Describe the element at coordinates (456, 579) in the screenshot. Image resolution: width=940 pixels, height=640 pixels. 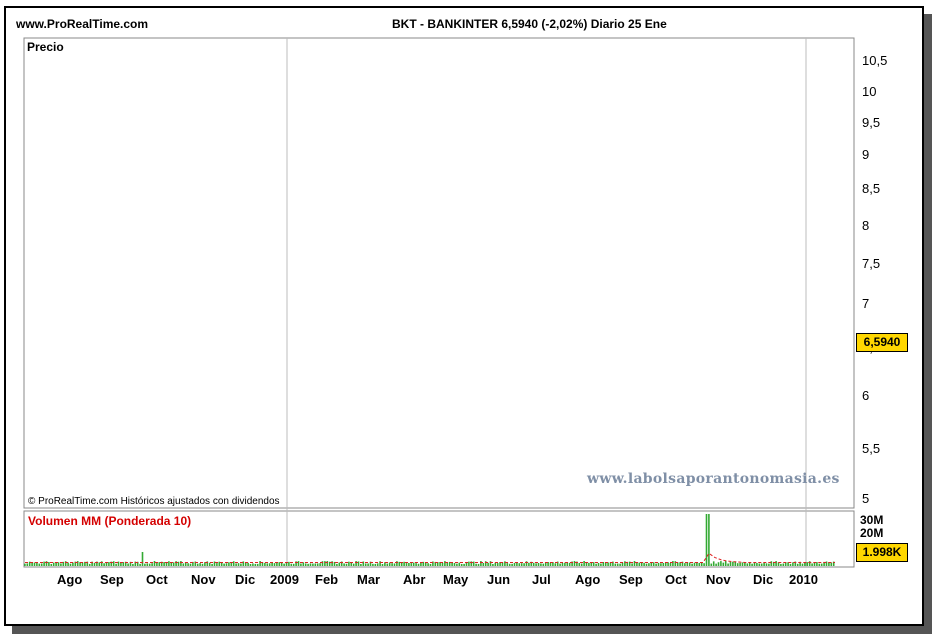
I see `x-tick-label: May` at that location.